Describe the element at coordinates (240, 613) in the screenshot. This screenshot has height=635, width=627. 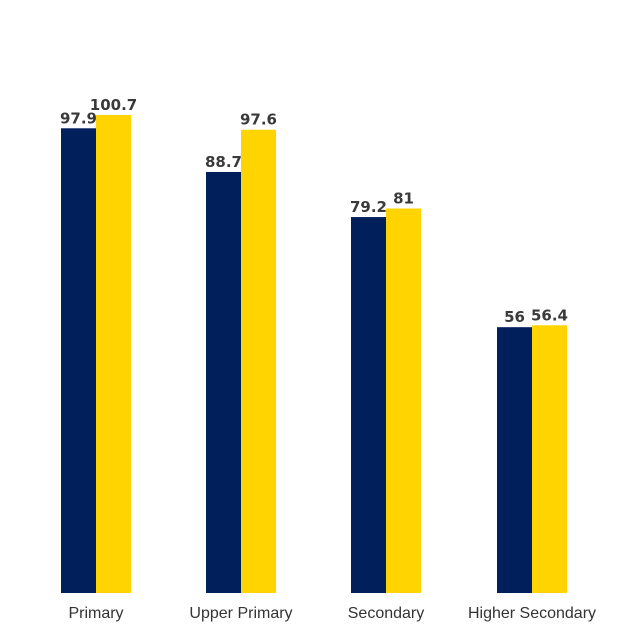
I see `category-label-upper-primary: Upper Primary` at that location.